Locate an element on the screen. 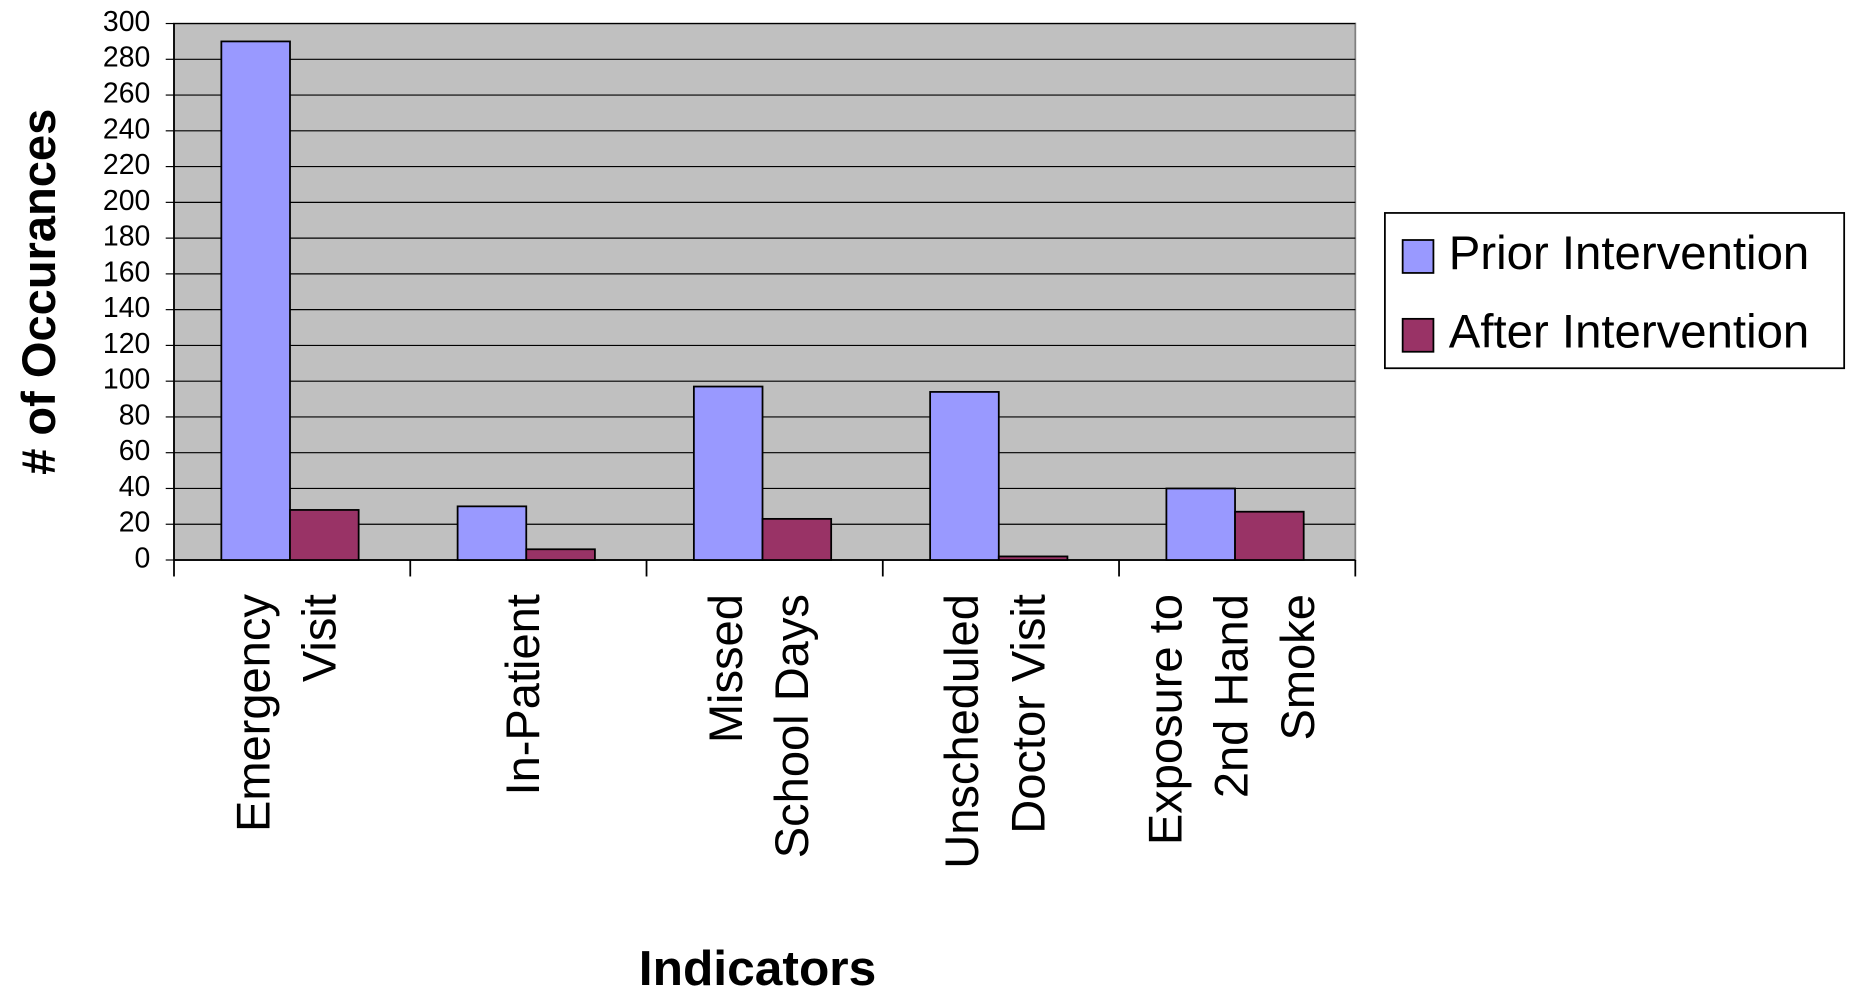  x-tick-label: Exposure to is located at coordinates (1165, 719).